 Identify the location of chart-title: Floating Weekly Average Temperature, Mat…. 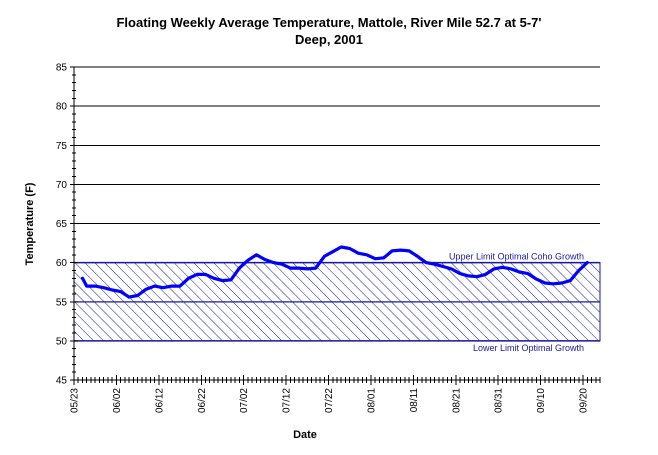
(329, 31).